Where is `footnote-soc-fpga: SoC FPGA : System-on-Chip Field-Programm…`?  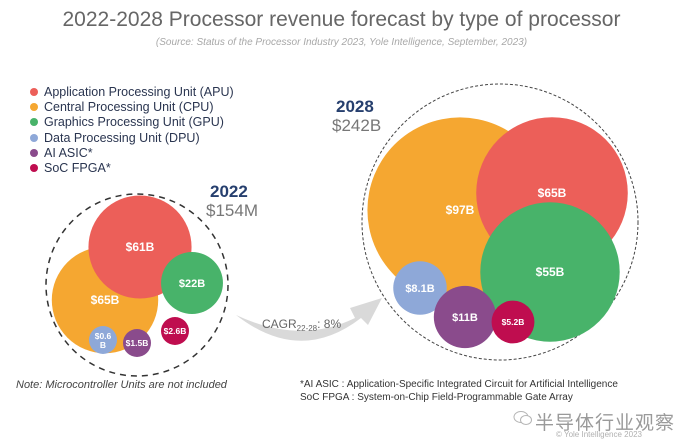 footnote-soc-fpga: SoC FPGA : System-on-Chip Field-Programm… is located at coordinates (436, 397).